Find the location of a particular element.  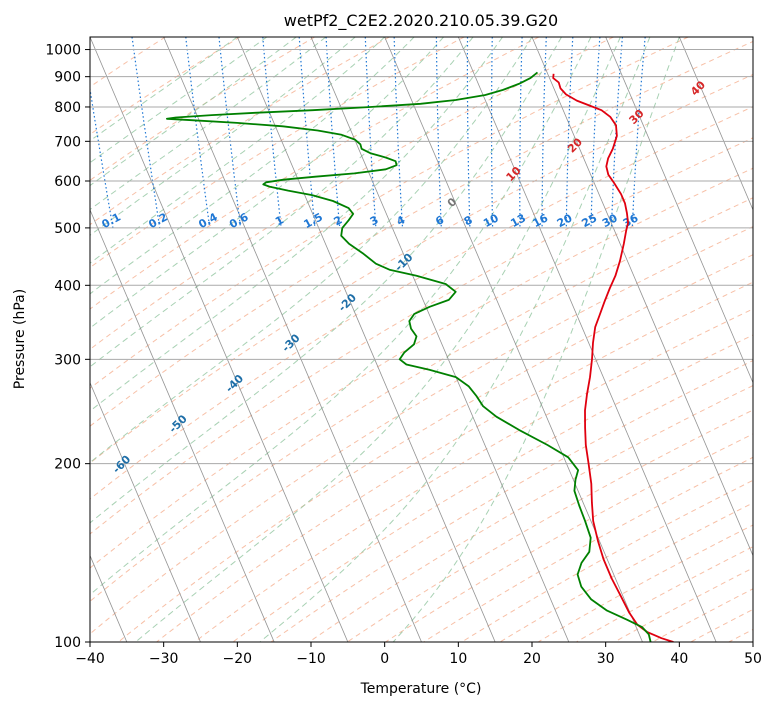

y-tick-label: 300 is located at coordinates (67, 360).